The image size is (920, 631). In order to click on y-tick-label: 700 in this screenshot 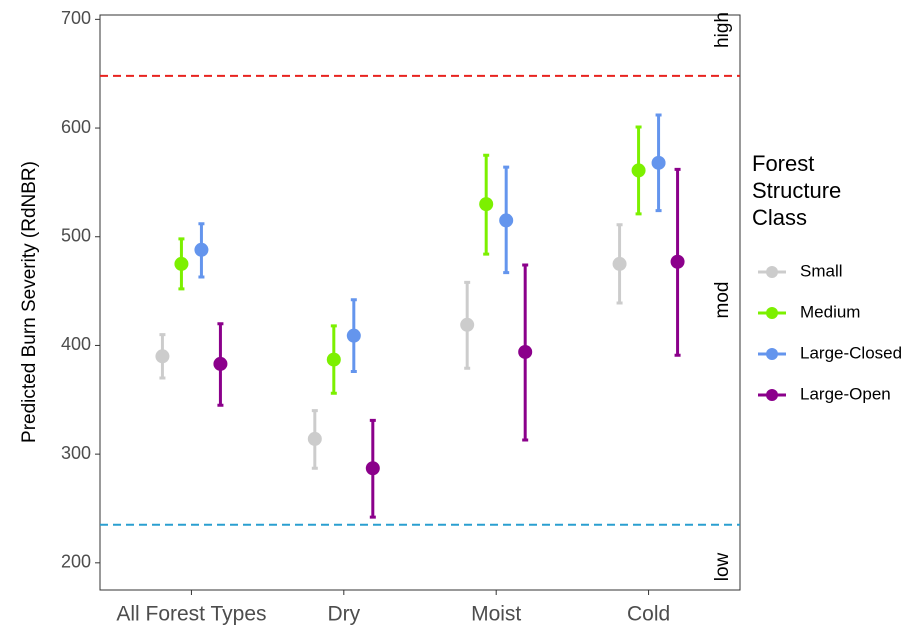, I will do `click(76, 18)`.